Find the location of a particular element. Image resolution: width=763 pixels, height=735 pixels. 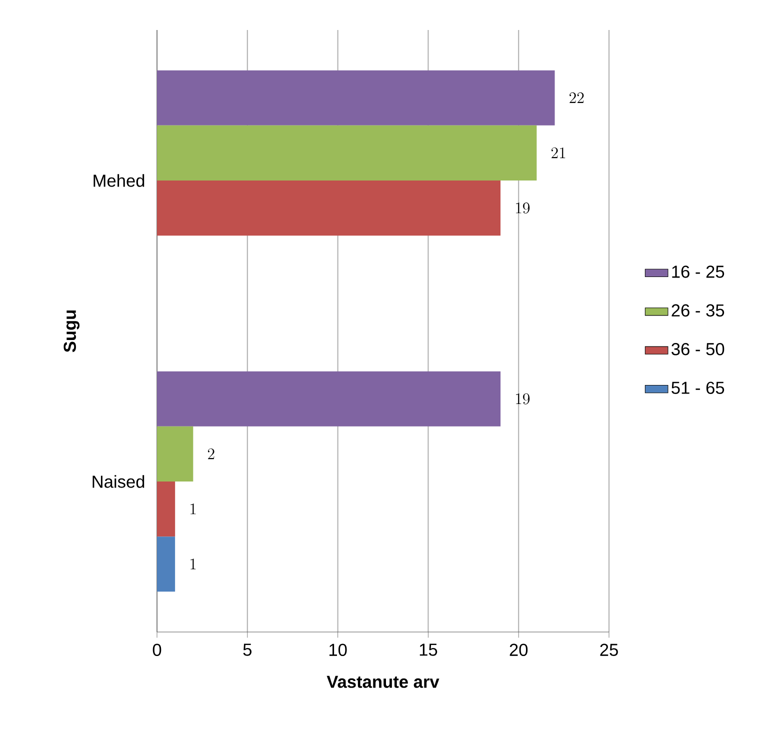

x-tick-label: 10 is located at coordinates (338, 650).